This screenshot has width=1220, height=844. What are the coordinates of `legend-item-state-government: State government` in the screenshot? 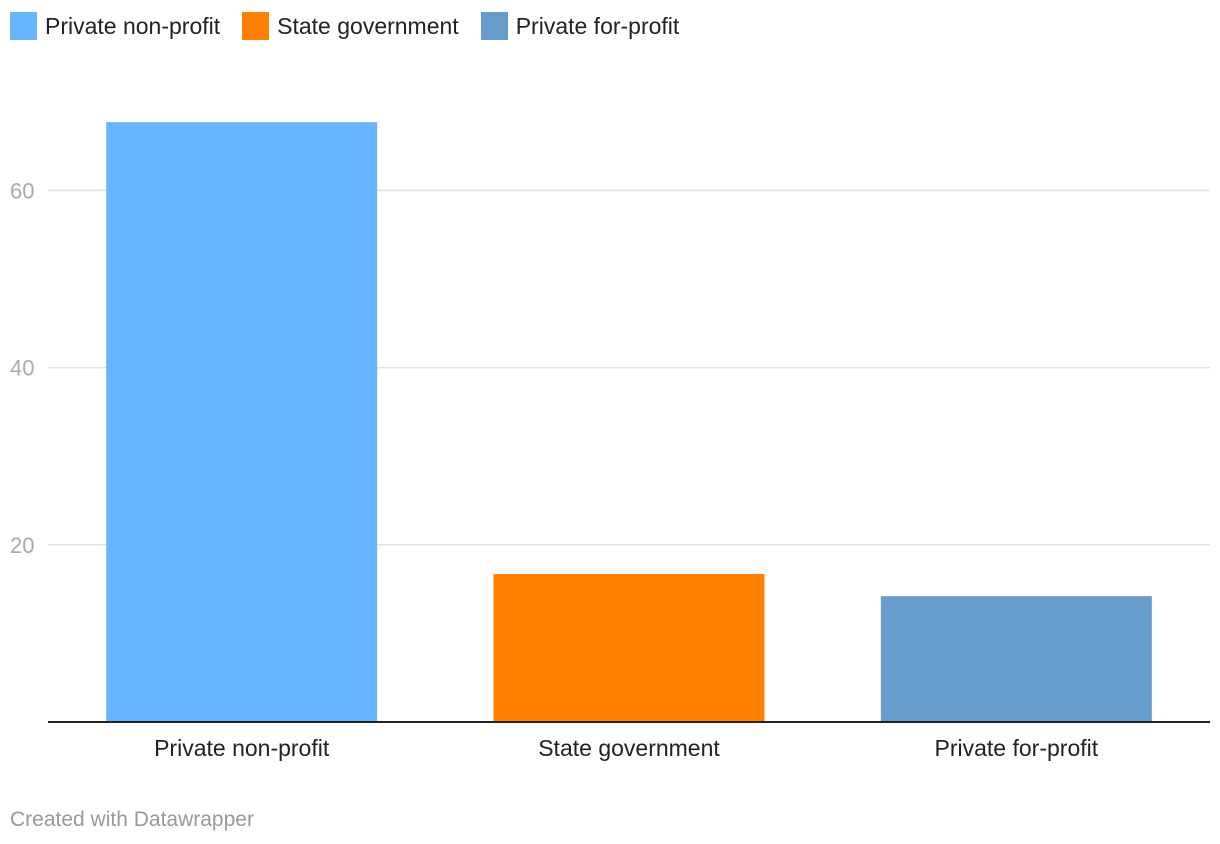 It's located at (350, 26).